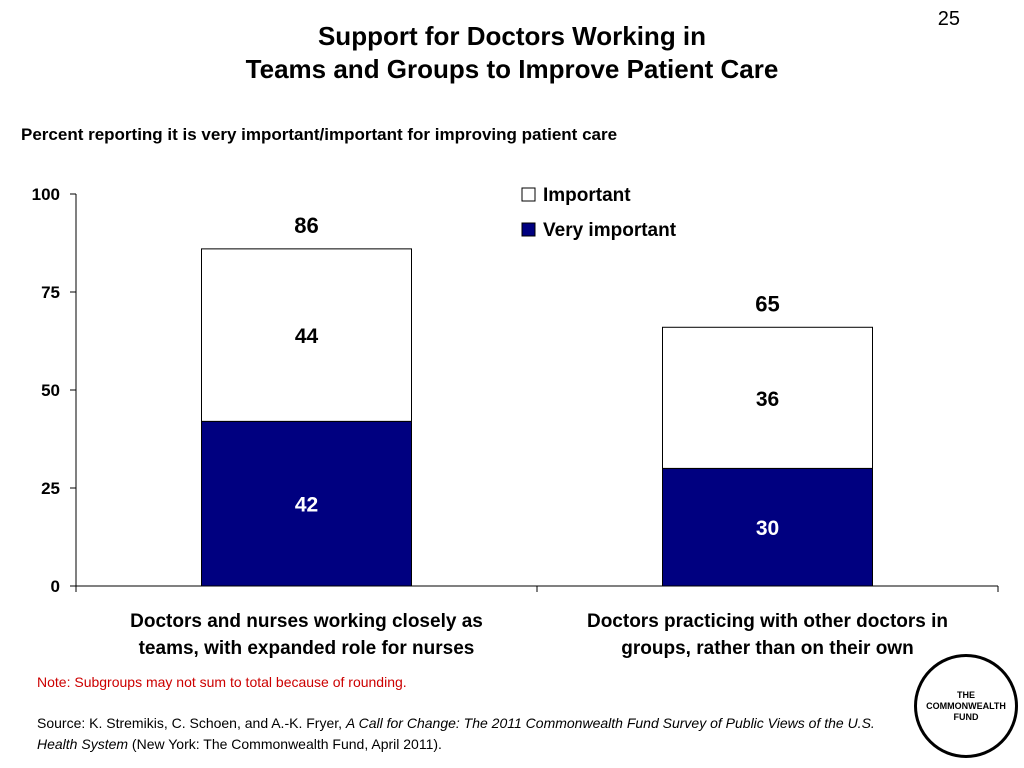  I want to click on data-label-important-1: 36, so click(767, 399).